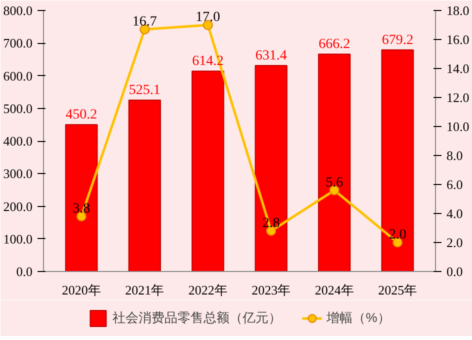  Describe the element at coordinates (17, 10) in the screenshot. I see `y-tick-label: 800.0` at that location.